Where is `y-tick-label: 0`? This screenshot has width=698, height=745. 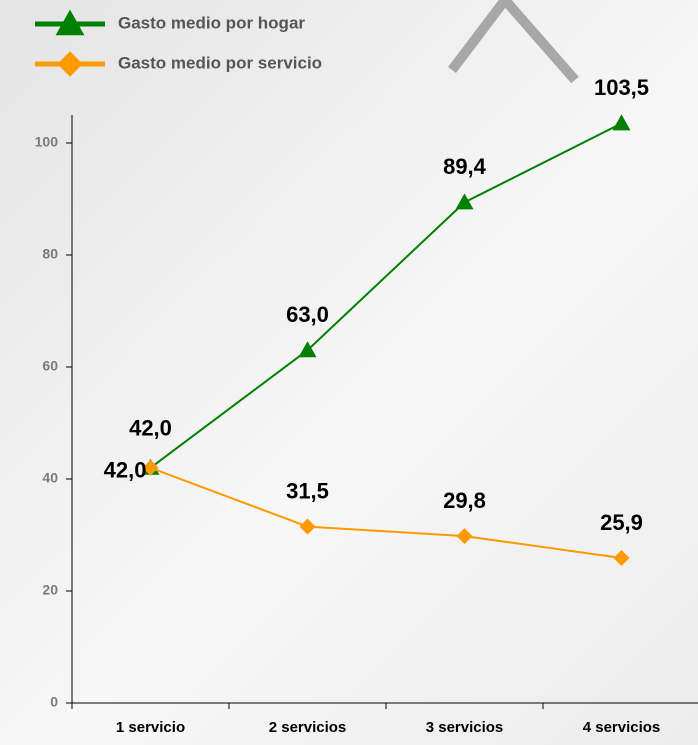 y-tick-label: 0 is located at coordinates (54, 702).